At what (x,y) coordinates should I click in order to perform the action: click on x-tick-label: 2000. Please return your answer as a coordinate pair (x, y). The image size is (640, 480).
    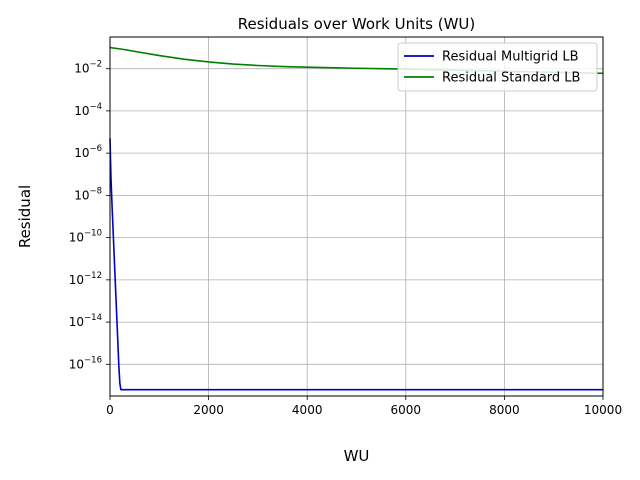
    Looking at the image, I should click on (208, 410).